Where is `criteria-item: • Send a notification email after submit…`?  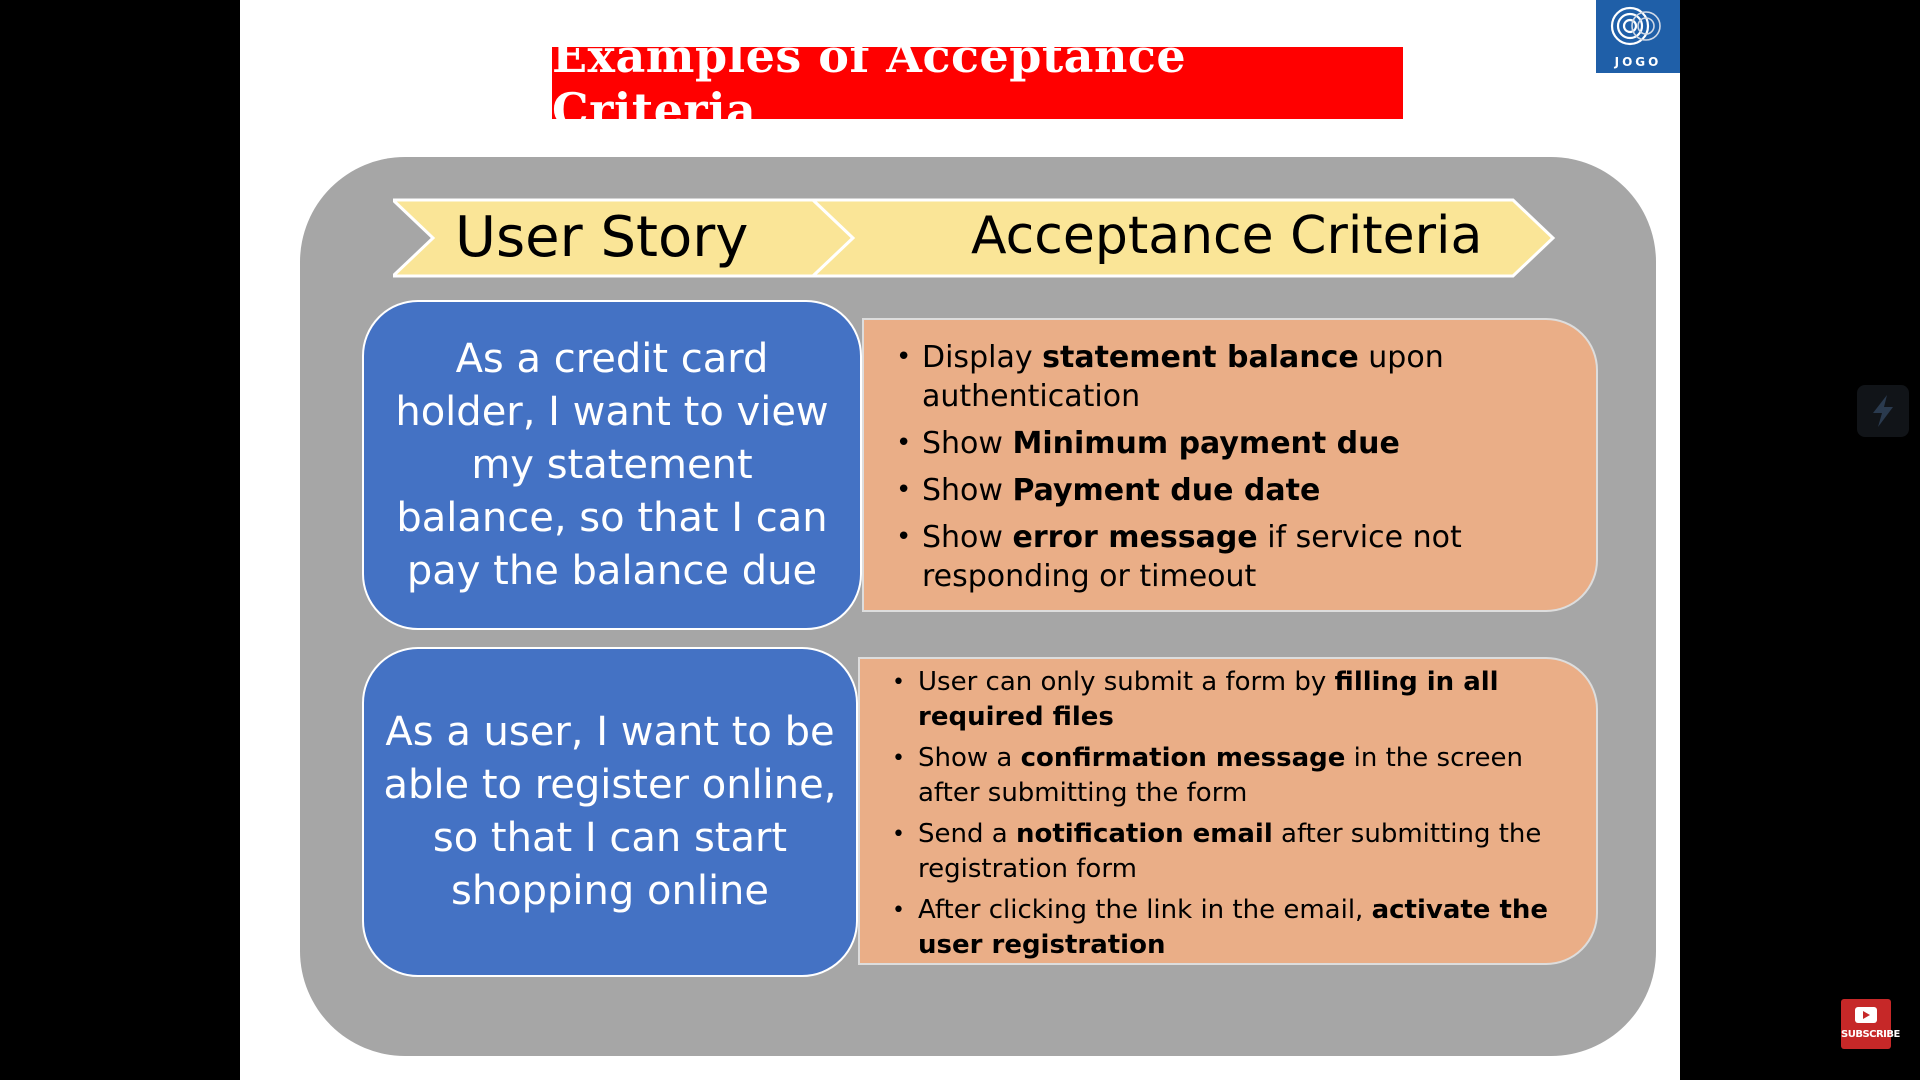 criteria-item: • Send a notification email after submit… is located at coordinates (1229, 852).